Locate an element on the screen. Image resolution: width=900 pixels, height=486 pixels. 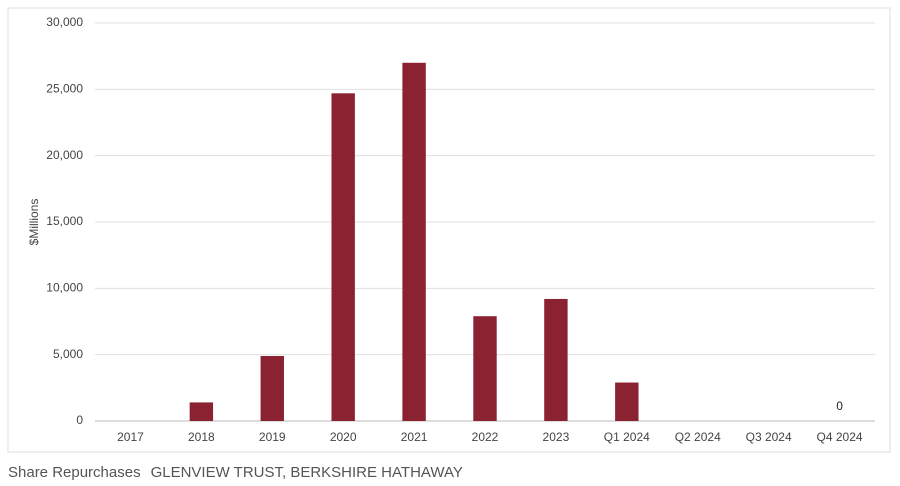
x-tick-label: 2019 is located at coordinates (272, 437).